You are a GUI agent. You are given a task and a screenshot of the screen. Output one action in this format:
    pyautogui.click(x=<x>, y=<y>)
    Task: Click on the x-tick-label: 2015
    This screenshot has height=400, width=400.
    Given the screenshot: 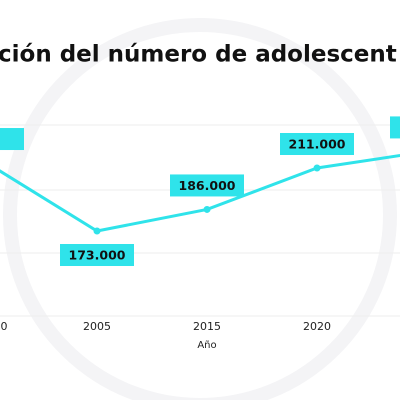 What is the action you would take?
    pyautogui.click(x=207, y=326)
    